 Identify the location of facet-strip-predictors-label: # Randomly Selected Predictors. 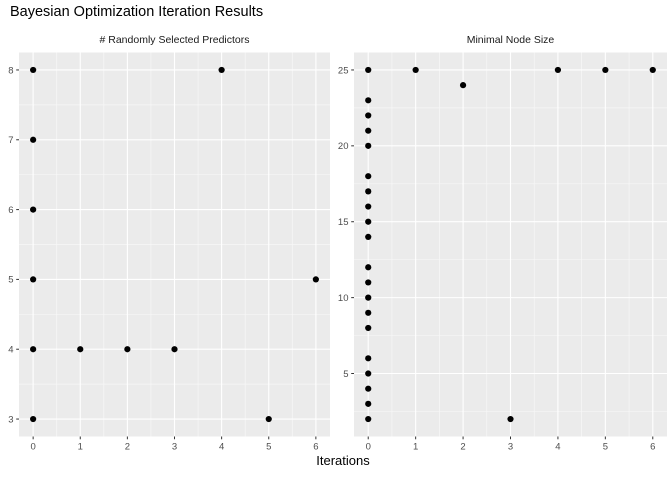
(174, 40).